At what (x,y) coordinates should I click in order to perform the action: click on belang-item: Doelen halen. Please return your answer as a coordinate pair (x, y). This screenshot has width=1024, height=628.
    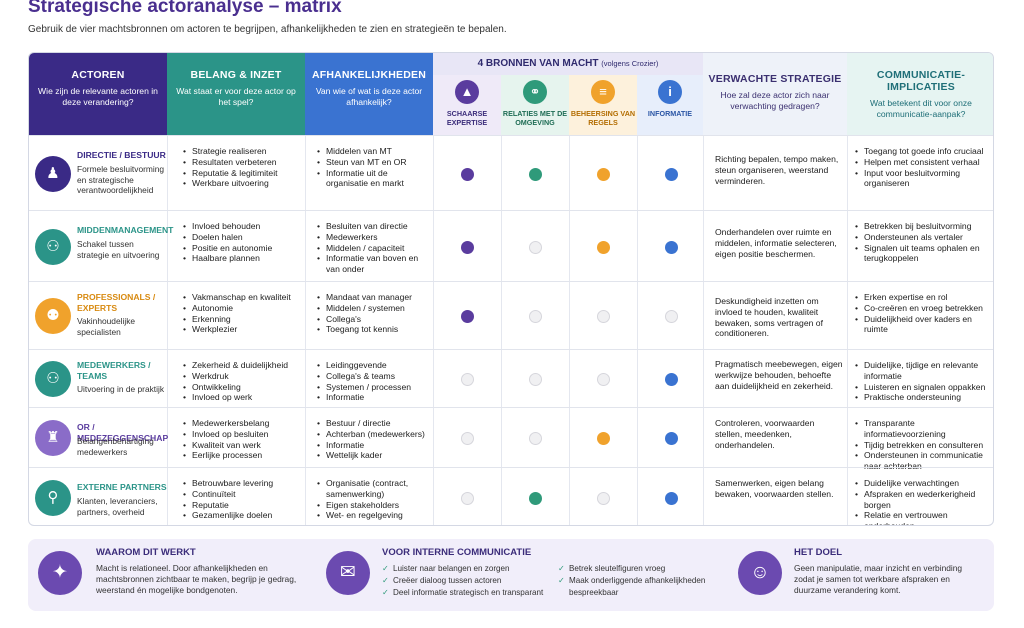
    Looking at the image, I should click on (242, 237).